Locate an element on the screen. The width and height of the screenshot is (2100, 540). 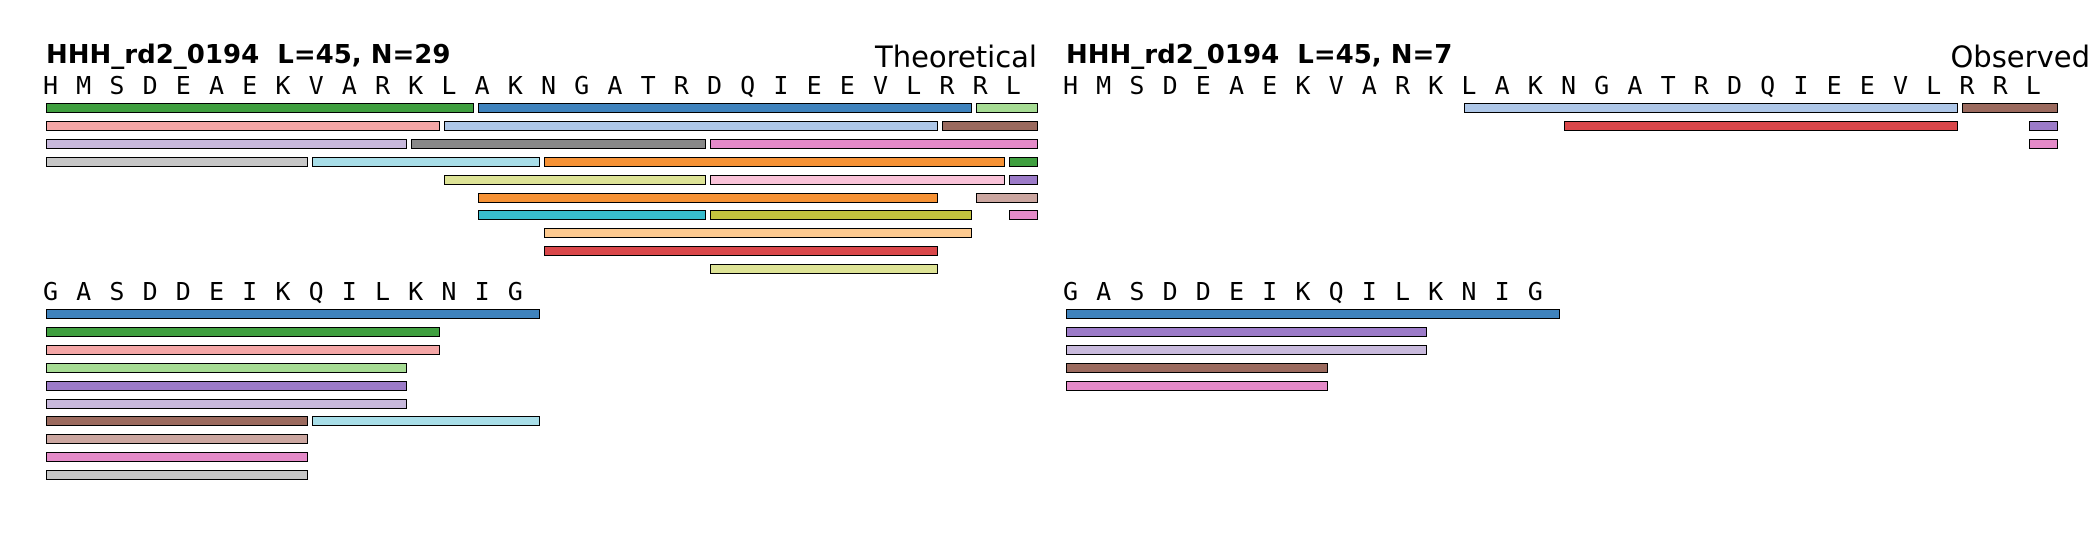
residue-letter: T is located at coordinates (648, 85).